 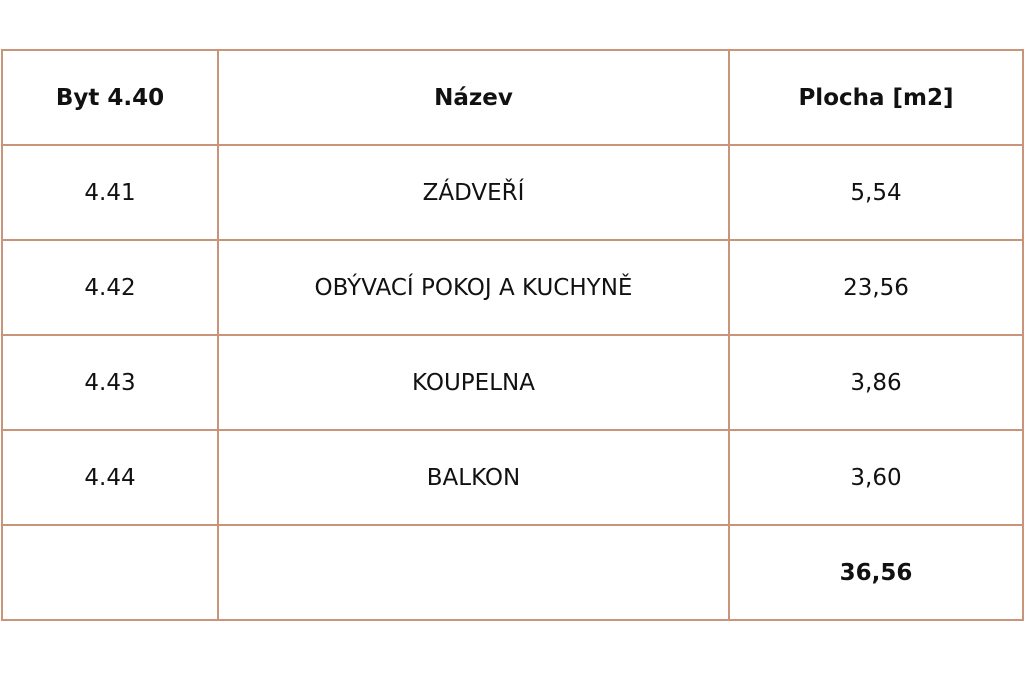 I want to click on header-apartment: Byt 4.40, so click(x=110, y=97).